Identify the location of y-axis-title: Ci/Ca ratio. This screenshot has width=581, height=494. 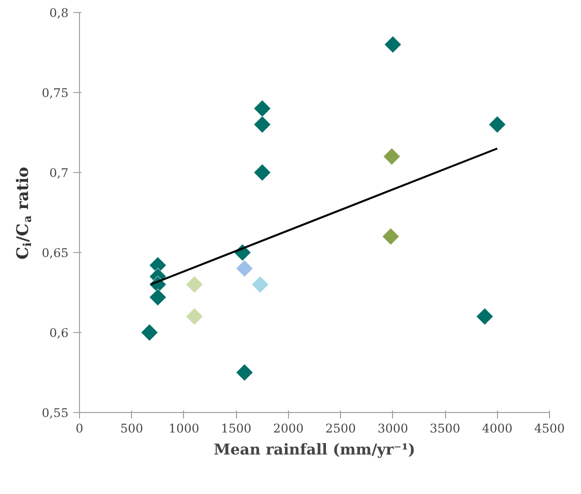
(23, 213).